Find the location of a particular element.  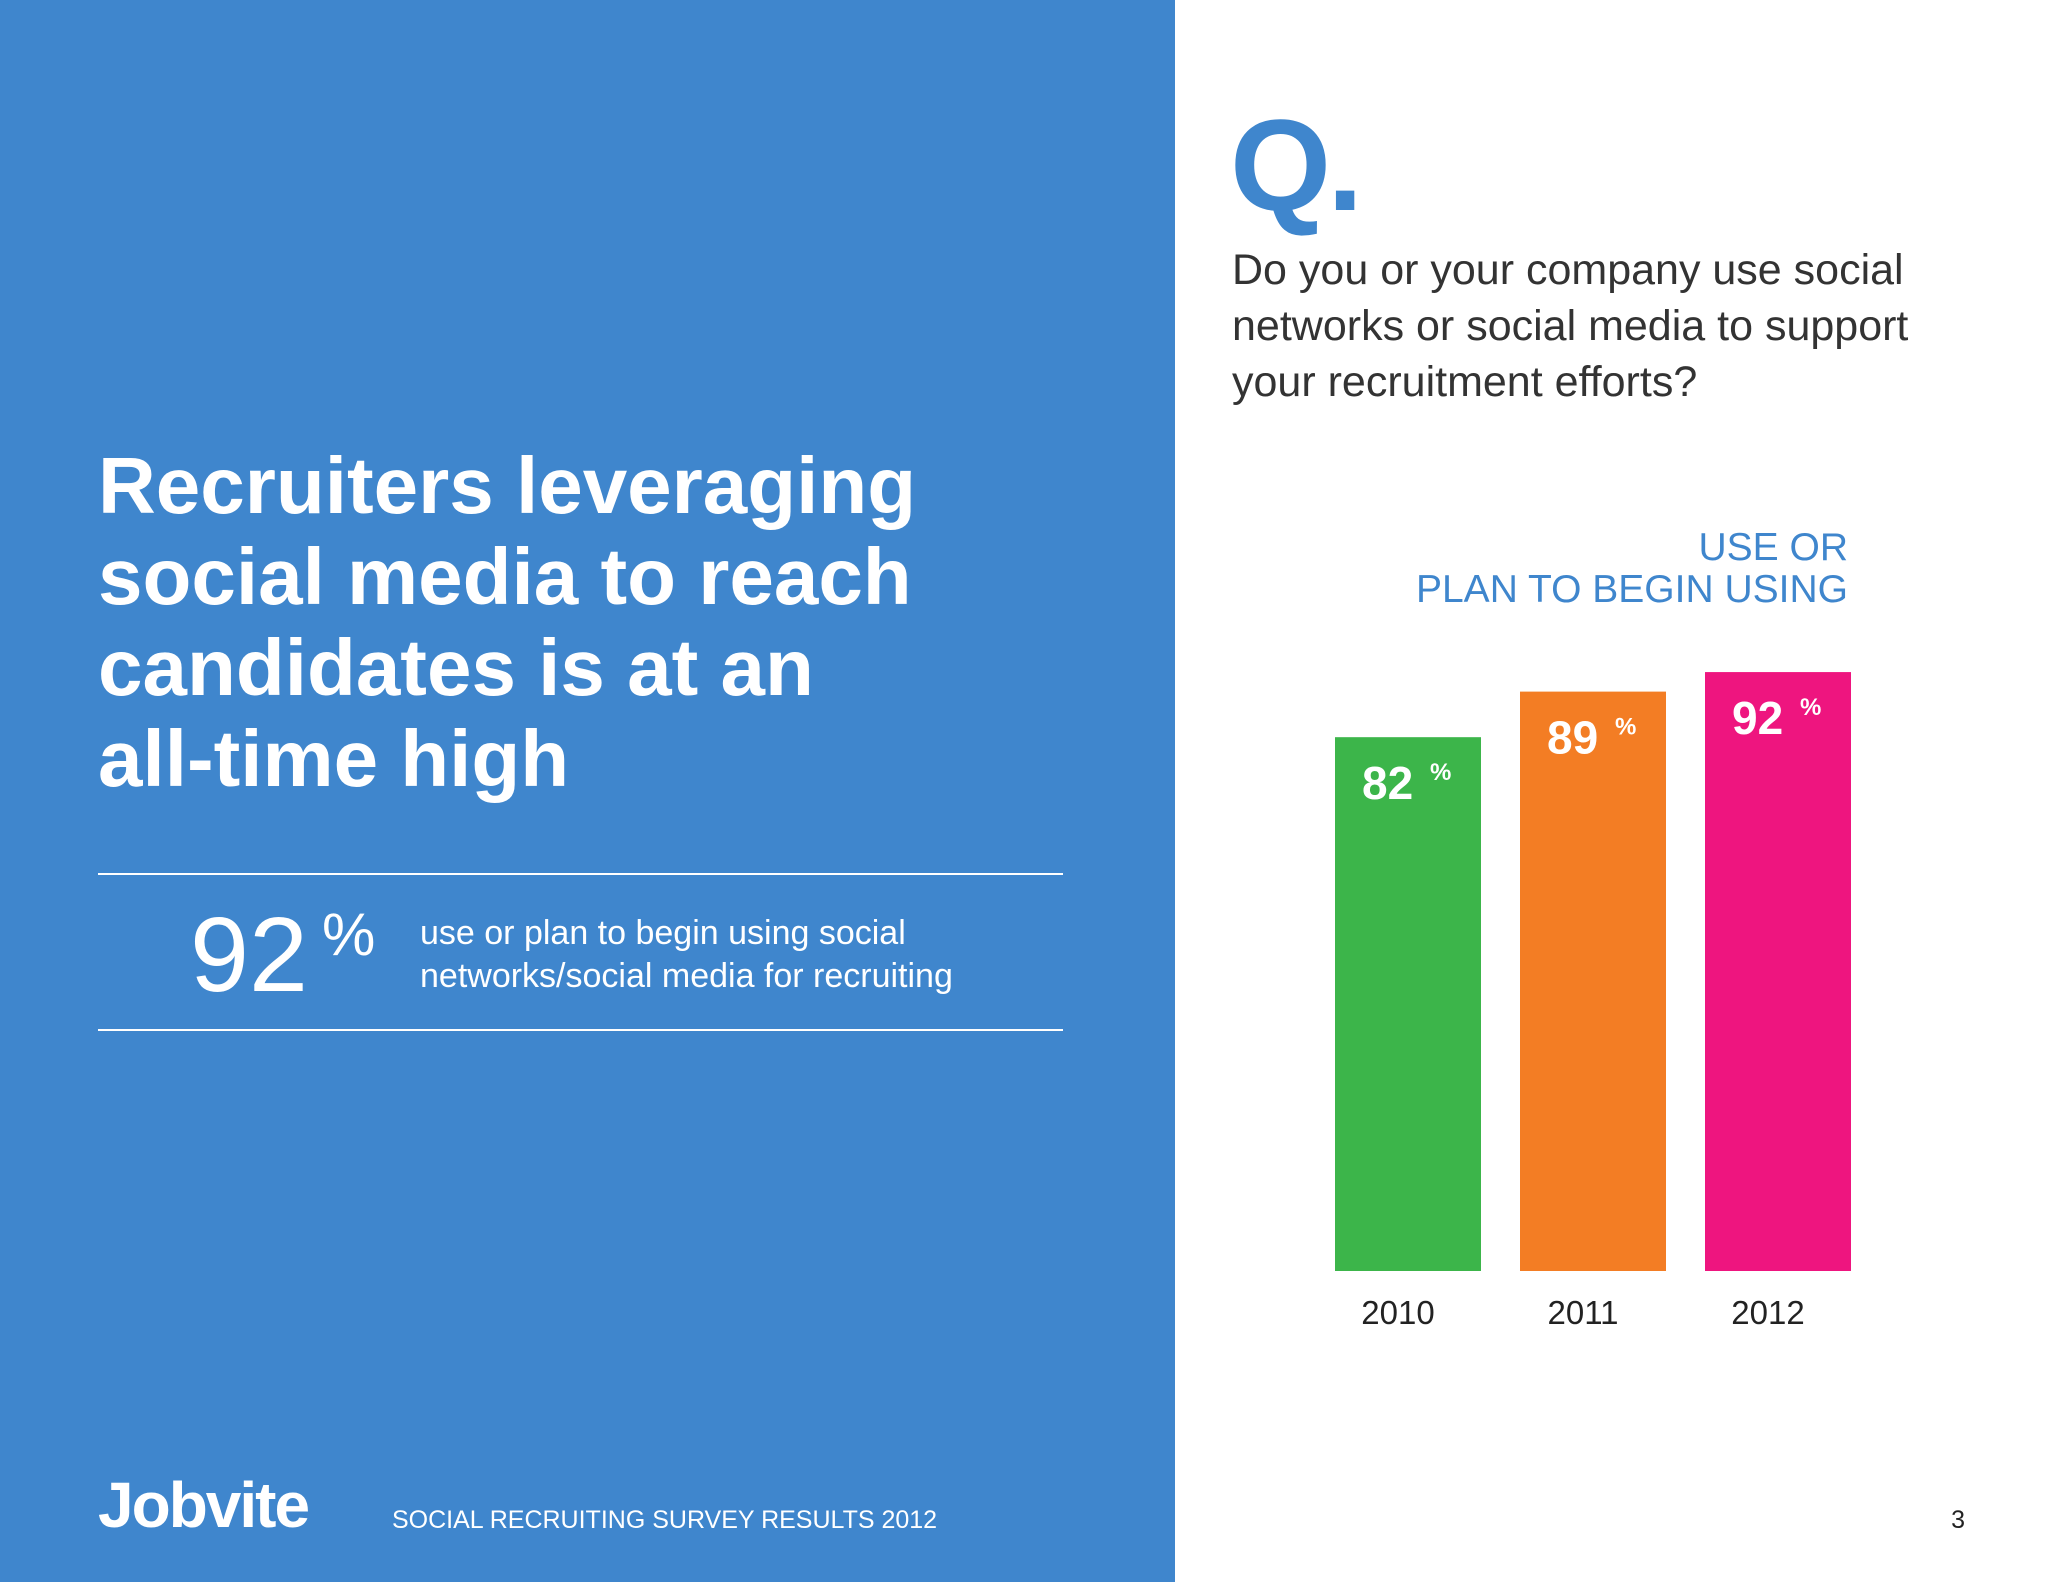

headline-emphasis: all-time high is located at coordinates (334, 758).